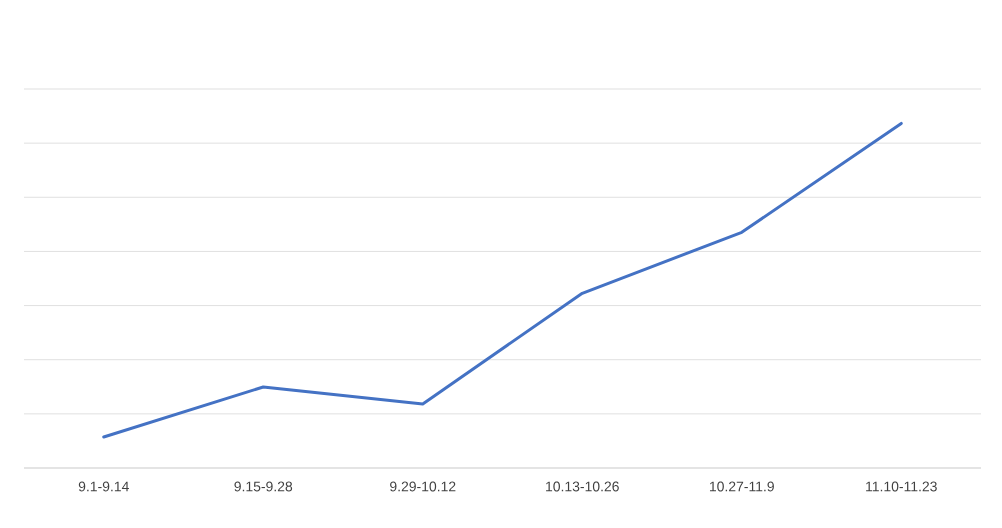  What do you see at coordinates (263, 486) in the screenshot?
I see `x-tick-label: 9.15-9.28` at bounding box center [263, 486].